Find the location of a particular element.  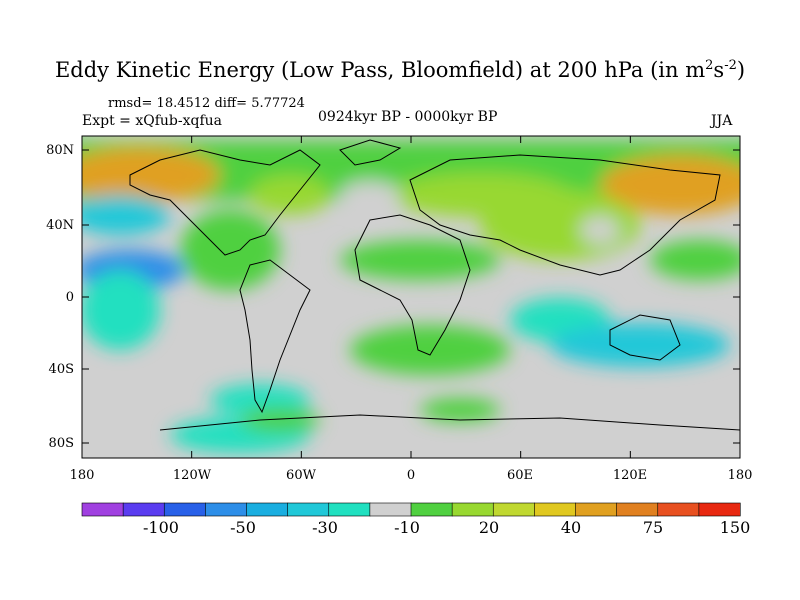

period-label: 0924kyr BP - 0000kyr BP is located at coordinates (408, 117).